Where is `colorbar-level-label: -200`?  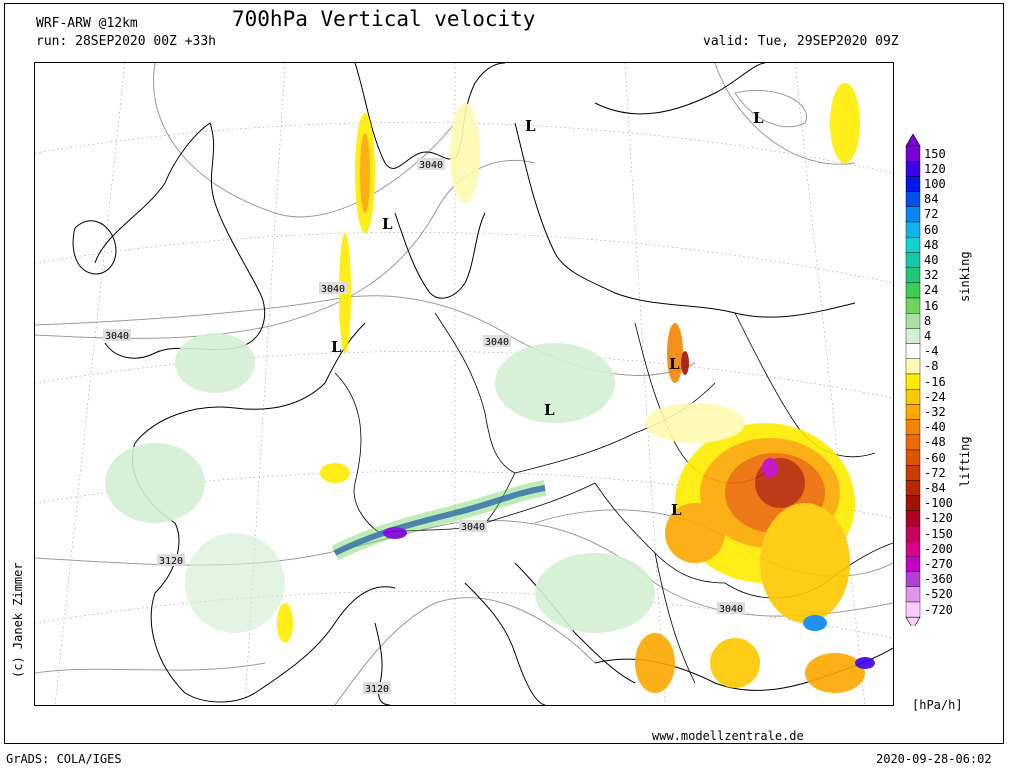
colorbar-level-label: -200 is located at coordinates (938, 548).